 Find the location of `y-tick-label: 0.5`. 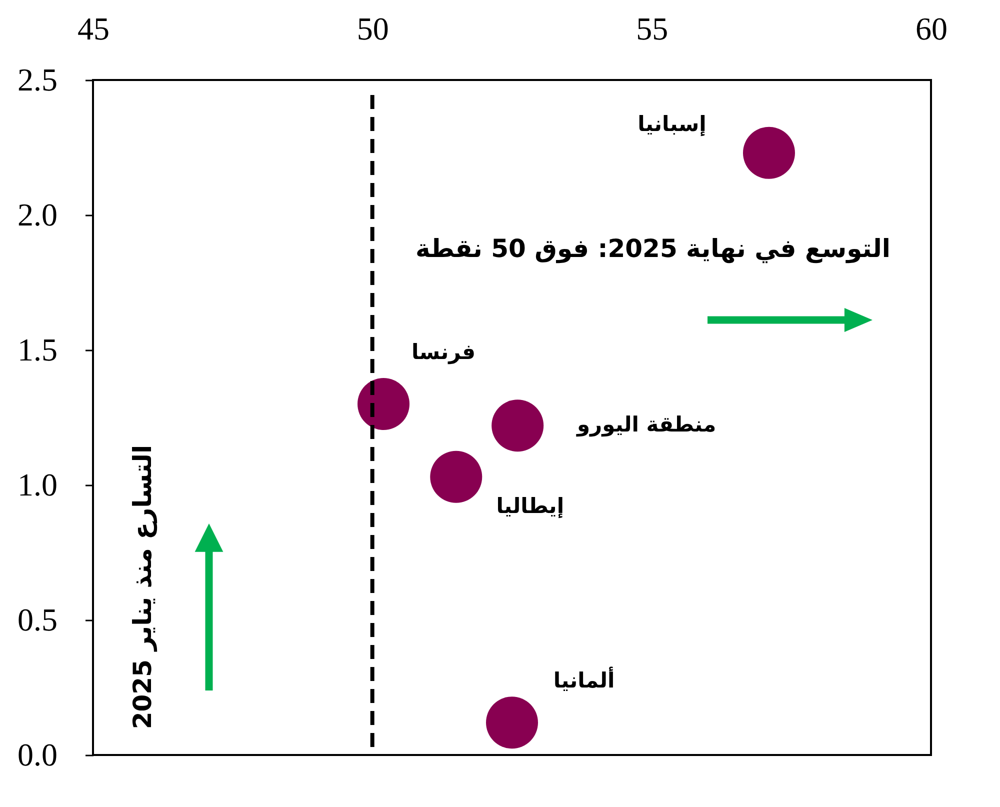

y-tick-label: 0.5 is located at coordinates (38, 620).